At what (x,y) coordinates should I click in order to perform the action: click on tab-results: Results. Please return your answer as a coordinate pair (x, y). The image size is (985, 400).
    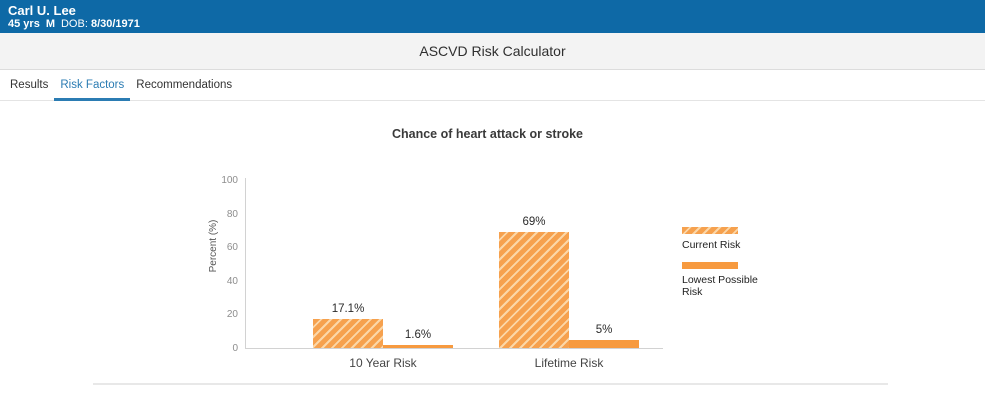
    Looking at the image, I should click on (29, 85).